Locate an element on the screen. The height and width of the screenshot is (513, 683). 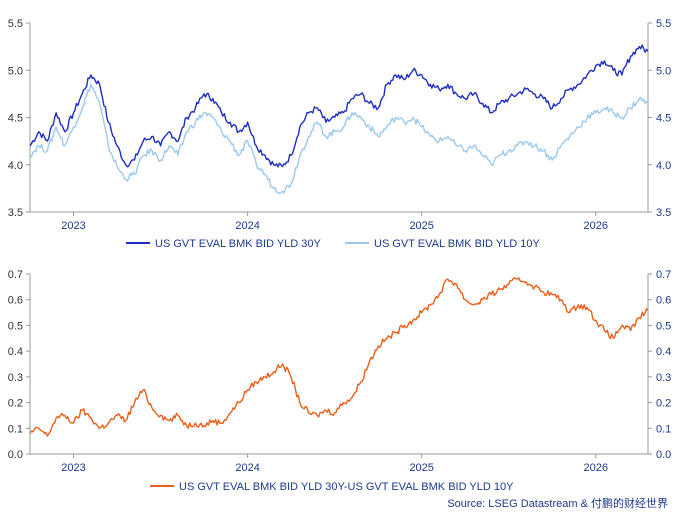
y-tick-label-right: 0.7 is located at coordinates (663, 275).